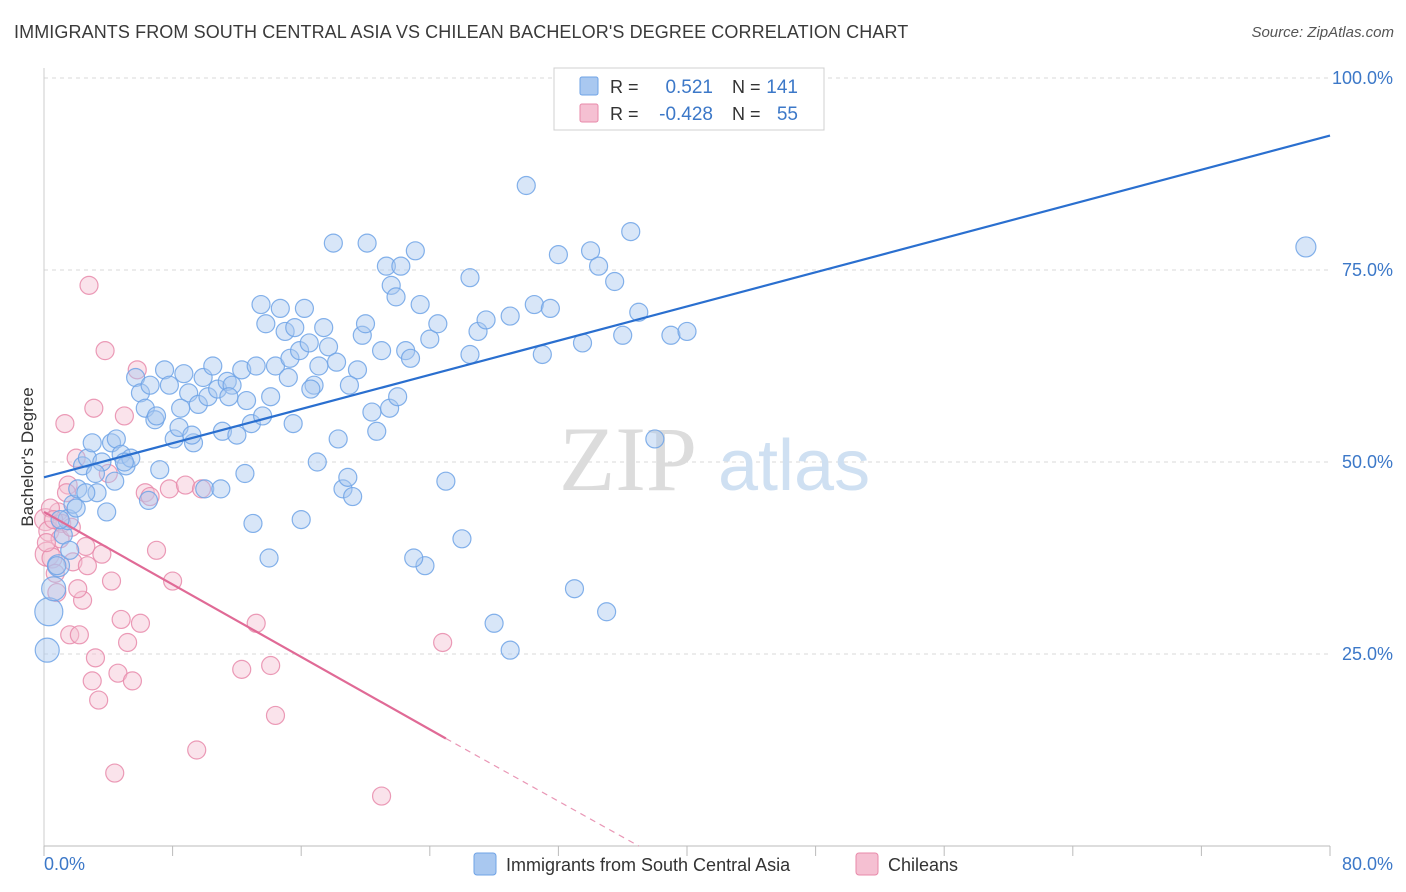 This screenshot has height=892, width=1406. I want to click on x-tick-label-max: 80.0%, so click(1367, 864).